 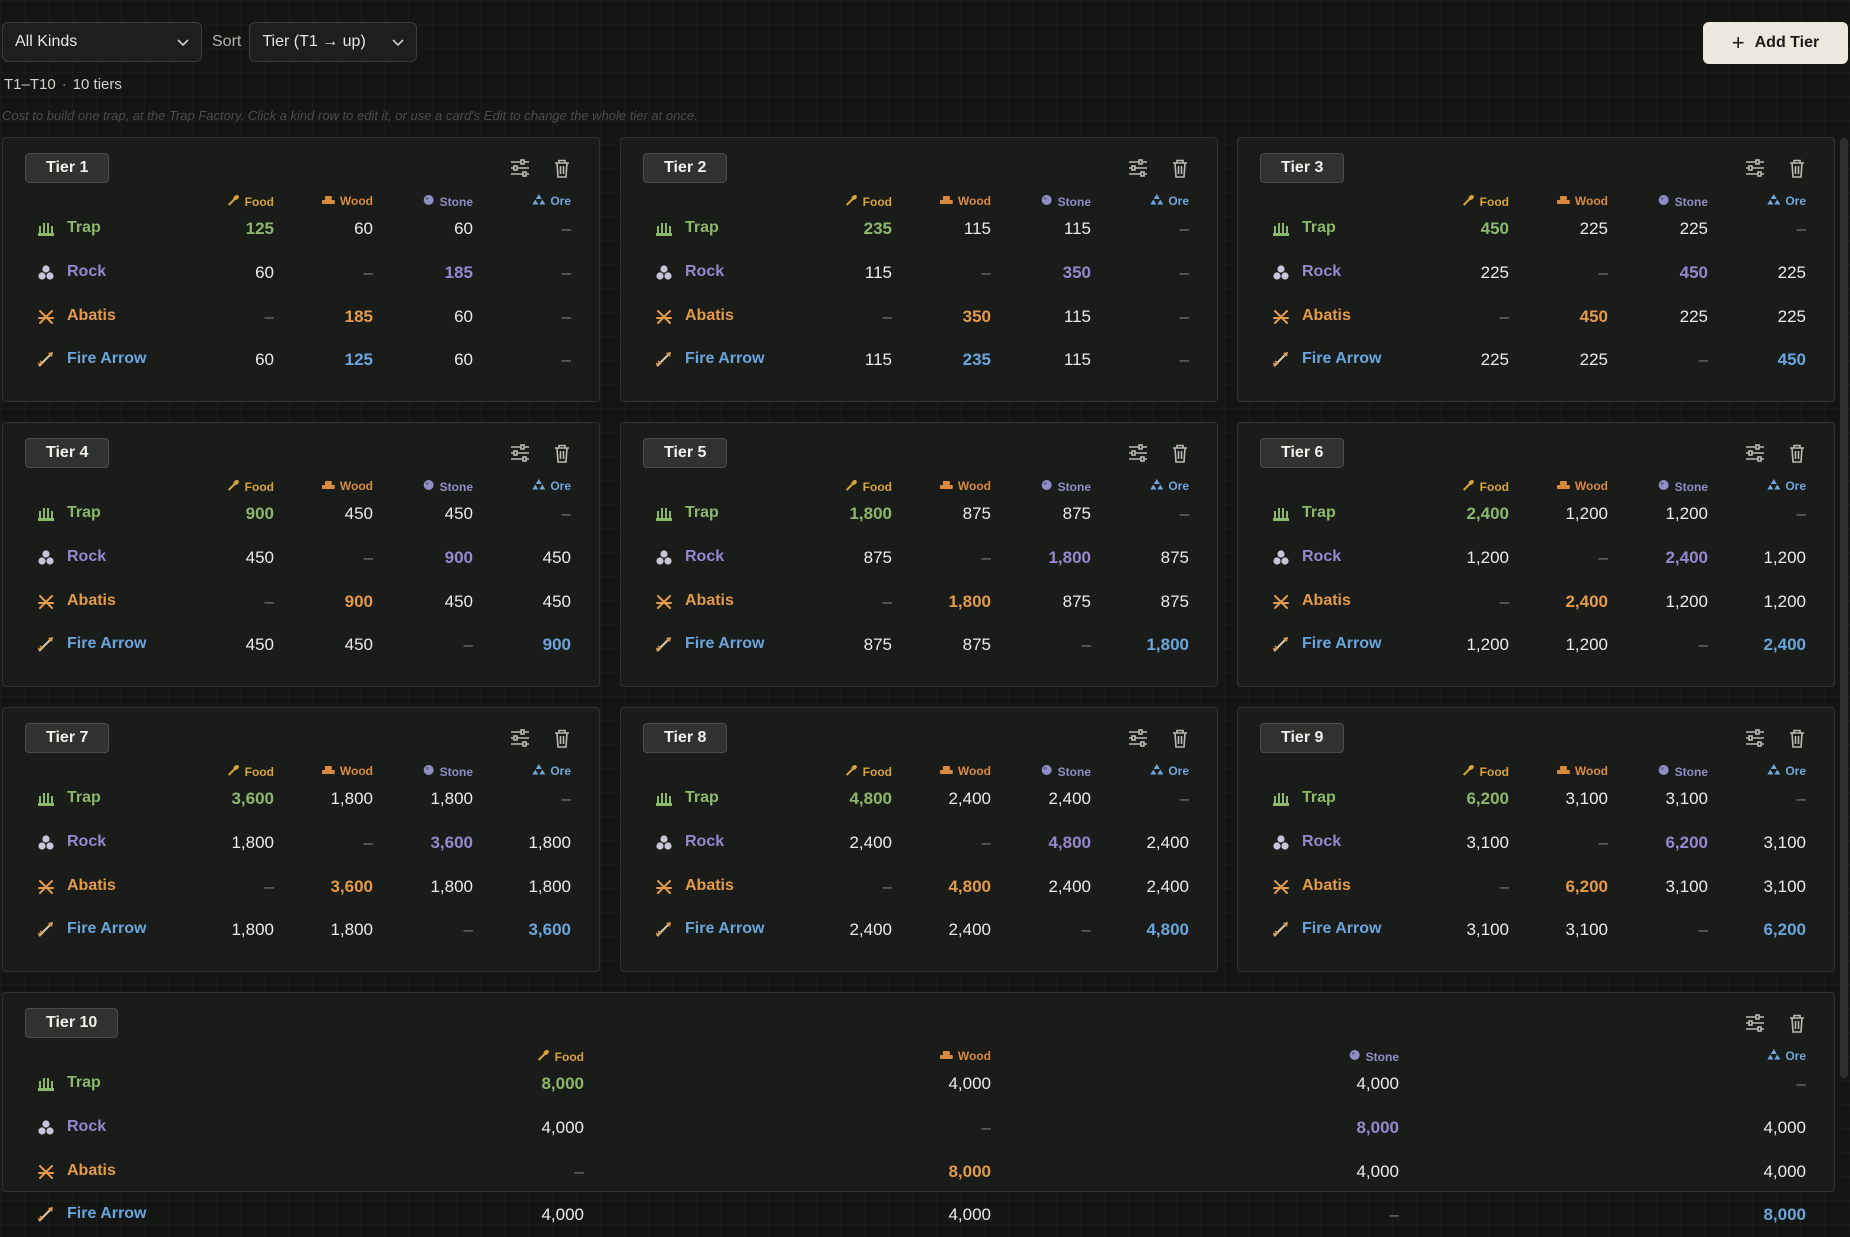 I want to click on kind-row-rock: Rock 1,800 – 3,600 1,800, so click(x=301, y=843).